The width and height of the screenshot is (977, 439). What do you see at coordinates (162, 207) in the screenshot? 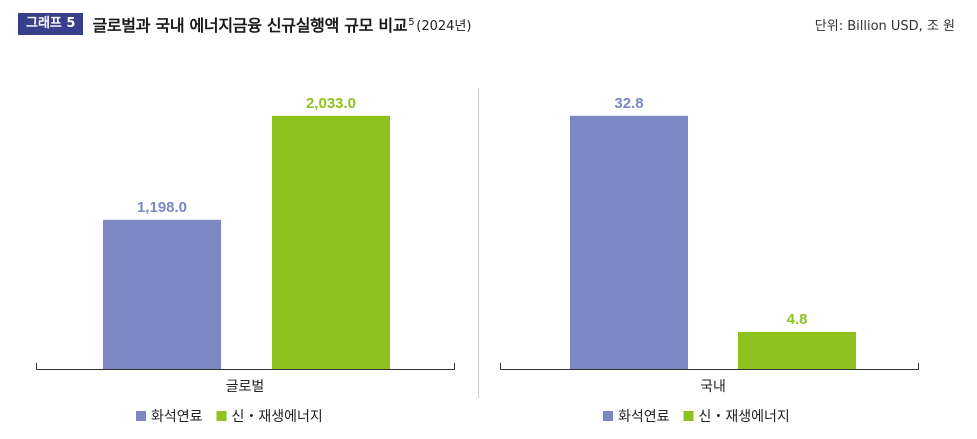
I see `data-label: 1,198.0` at bounding box center [162, 207].